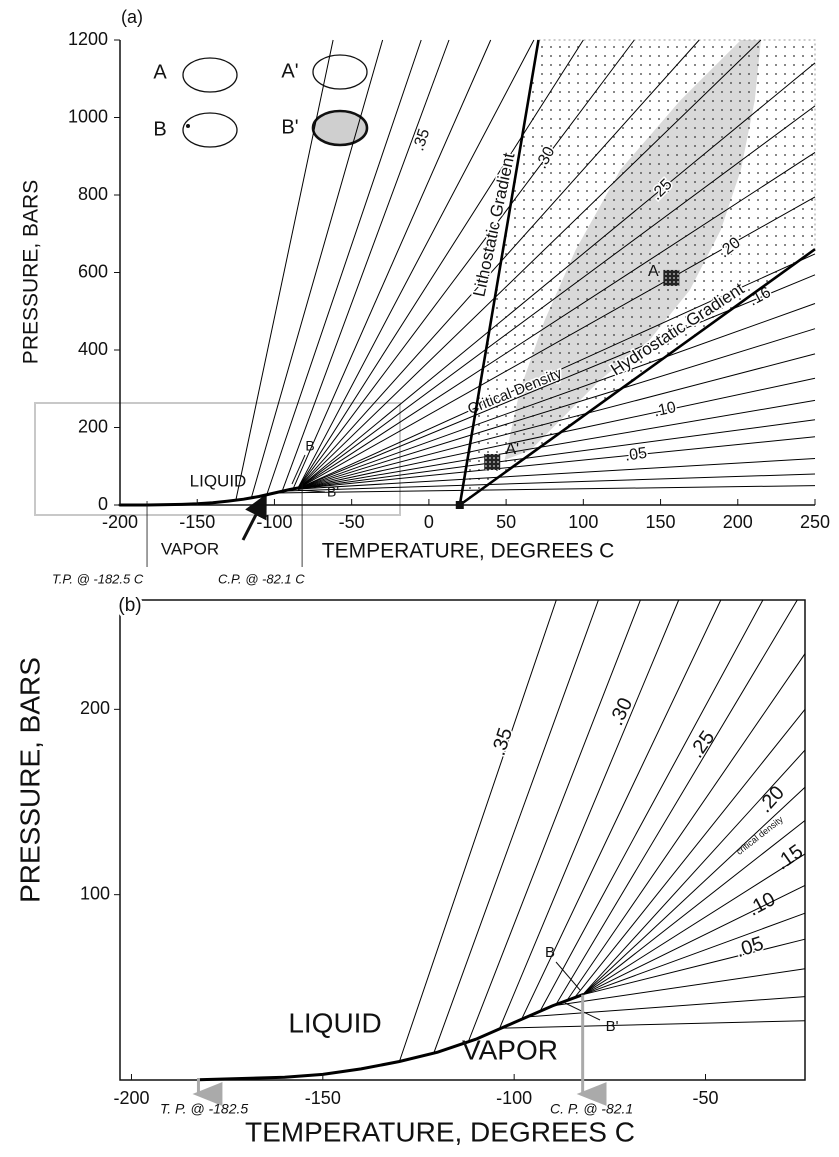 The width and height of the screenshot is (839, 1157). What do you see at coordinates (217, 459) in the screenshot?
I see `zoom-box` at bounding box center [217, 459].